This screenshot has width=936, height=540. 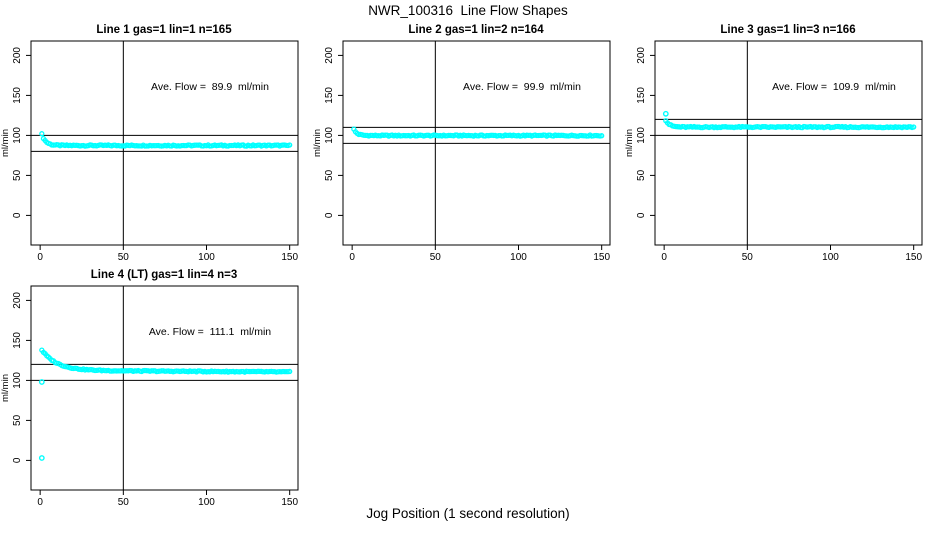 I want to click on panel-1-plot-area: 0 50 100 150 0 50 100 150 200, so click(x=155, y=151).